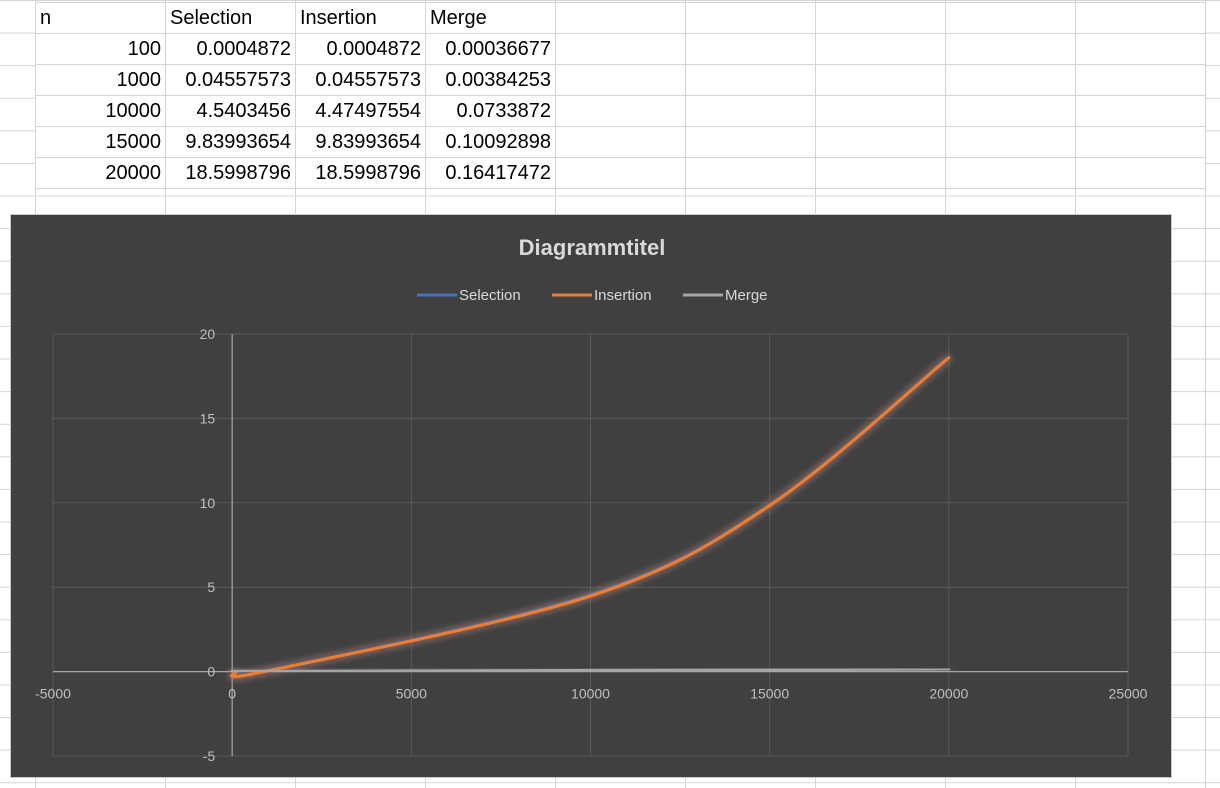 The height and width of the screenshot is (788, 1220). I want to click on y-tick-label: 10, so click(208, 503).